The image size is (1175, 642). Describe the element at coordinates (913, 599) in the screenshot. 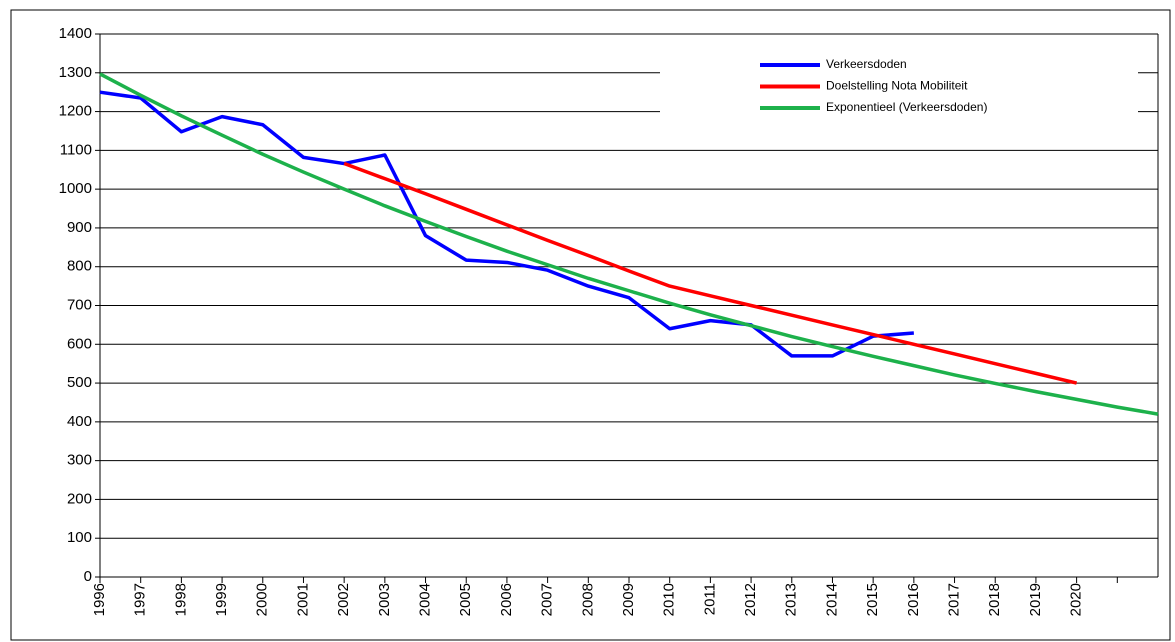

I see `x-tick-label: 2016` at that location.